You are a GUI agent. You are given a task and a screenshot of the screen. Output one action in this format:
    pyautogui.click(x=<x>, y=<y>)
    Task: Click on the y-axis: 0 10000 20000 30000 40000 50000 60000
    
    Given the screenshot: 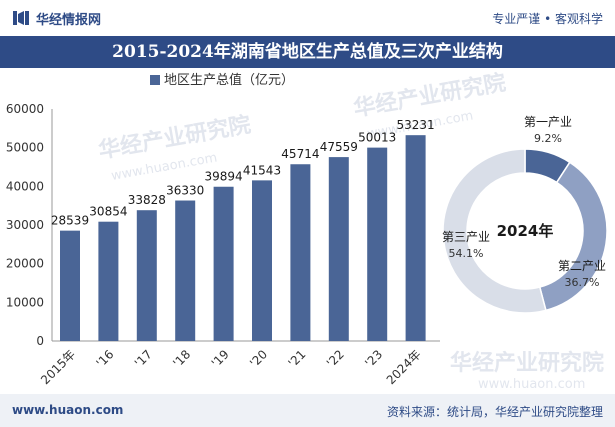 What is the action you would take?
    pyautogui.click(x=29, y=225)
    